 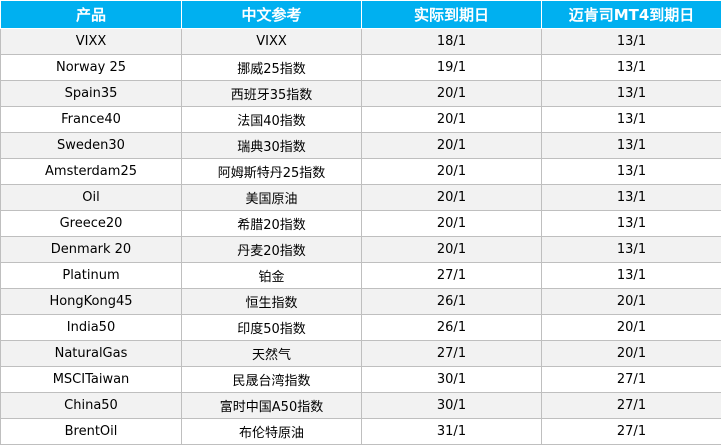 I want to click on cell-chinese-reference: 瑞典30指数, so click(x=272, y=146).